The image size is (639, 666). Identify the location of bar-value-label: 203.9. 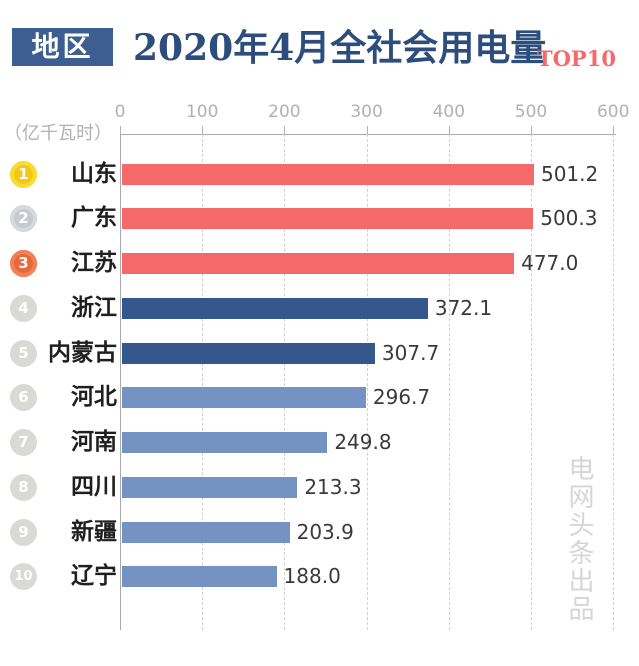
(325, 531).